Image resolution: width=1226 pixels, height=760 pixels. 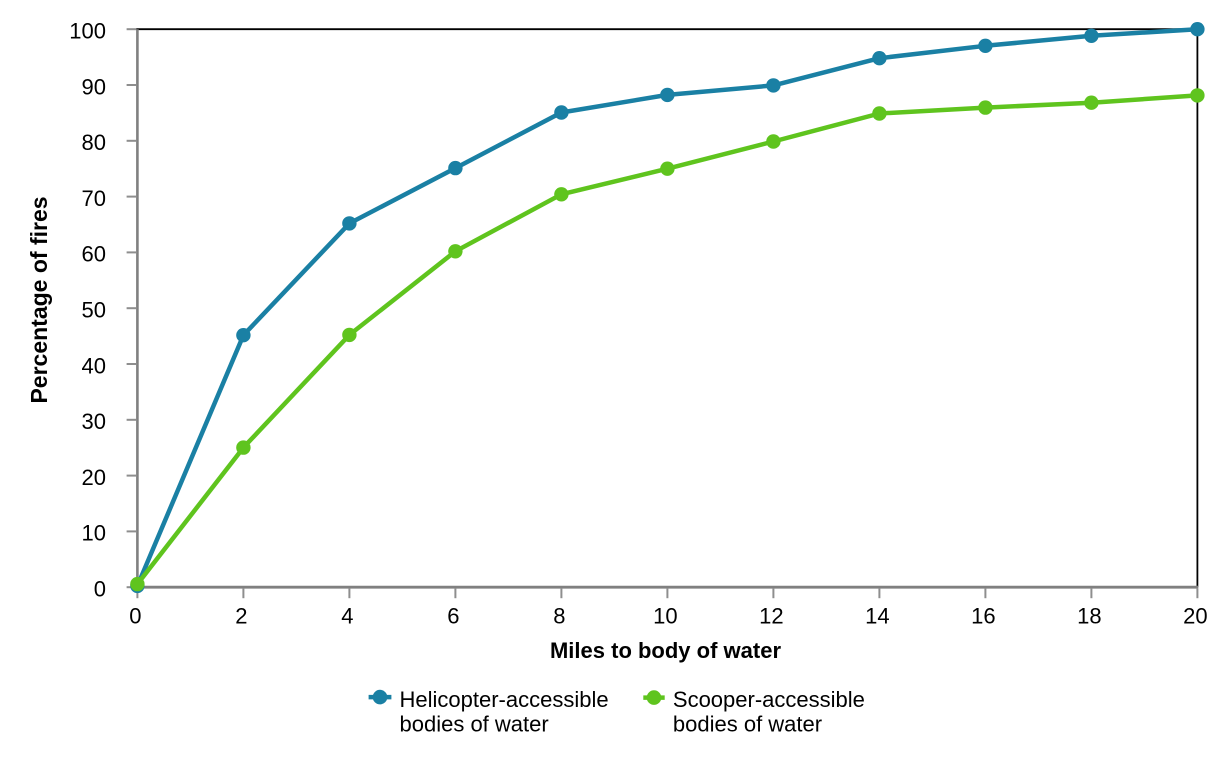 I want to click on svg-text: 100, so click(x=87, y=31).